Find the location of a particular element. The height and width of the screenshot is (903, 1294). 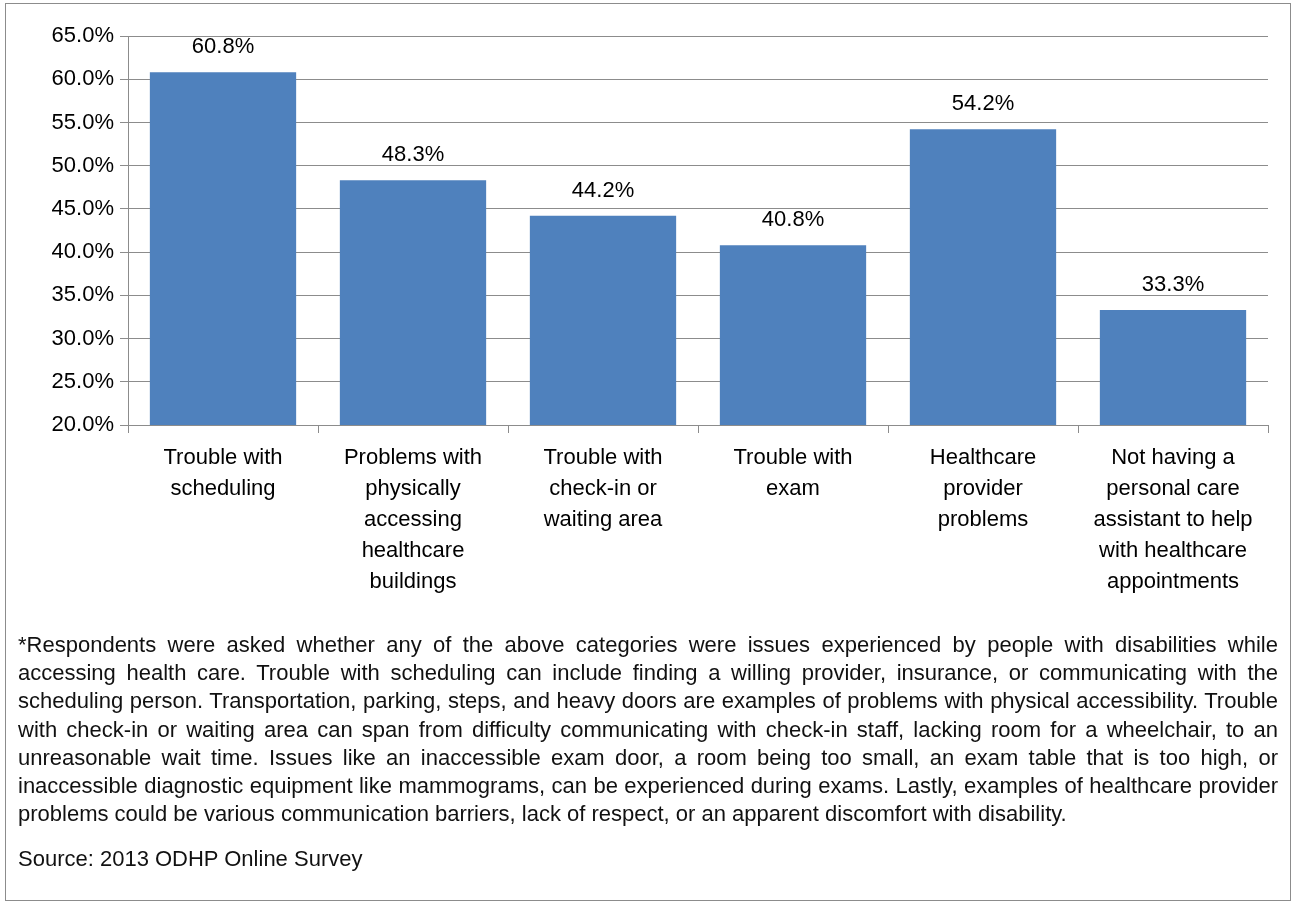

x-tick-label: Problems with physically accessing healthcare buildings is located at coordinates (413, 518).